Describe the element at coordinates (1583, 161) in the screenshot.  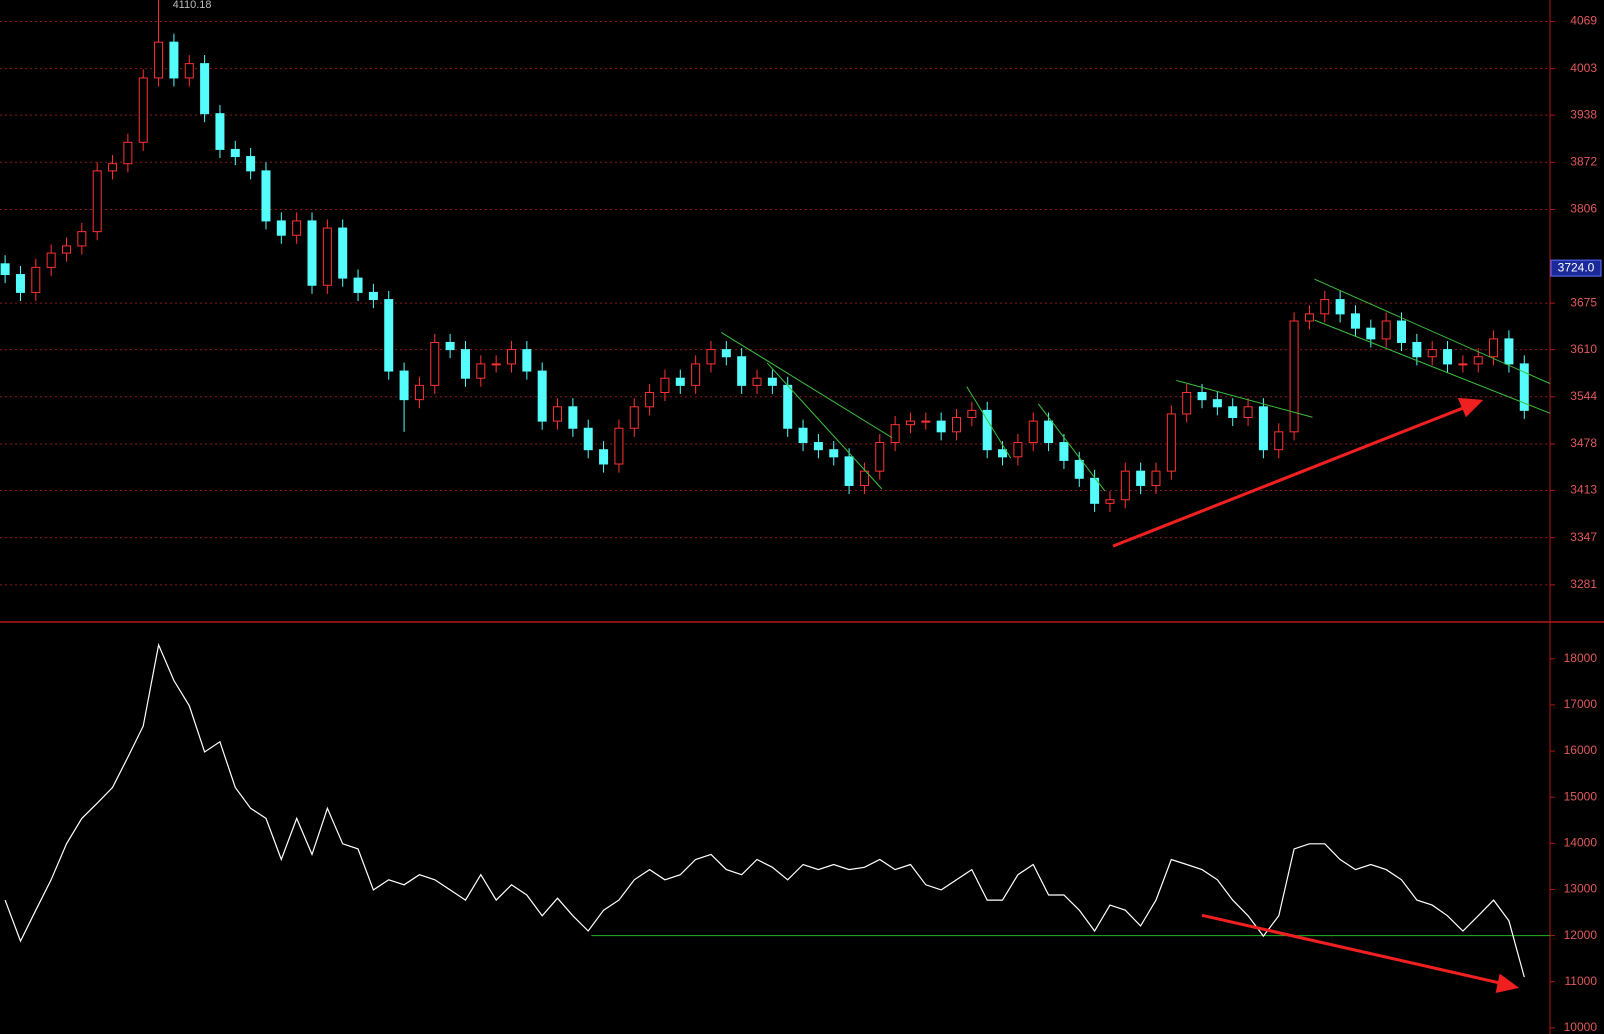
I see `y-tick-label: 3872` at that location.